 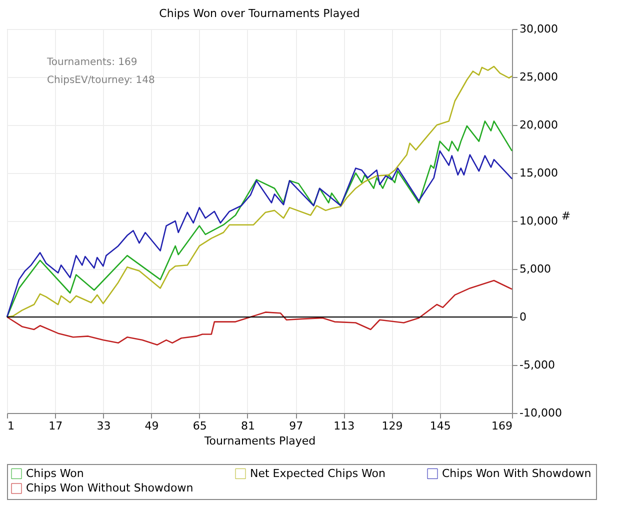 What do you see at coordinates (103, 426) in the screenshot?
I see `x-tick-label: 33` at bounding box center [103, 426].